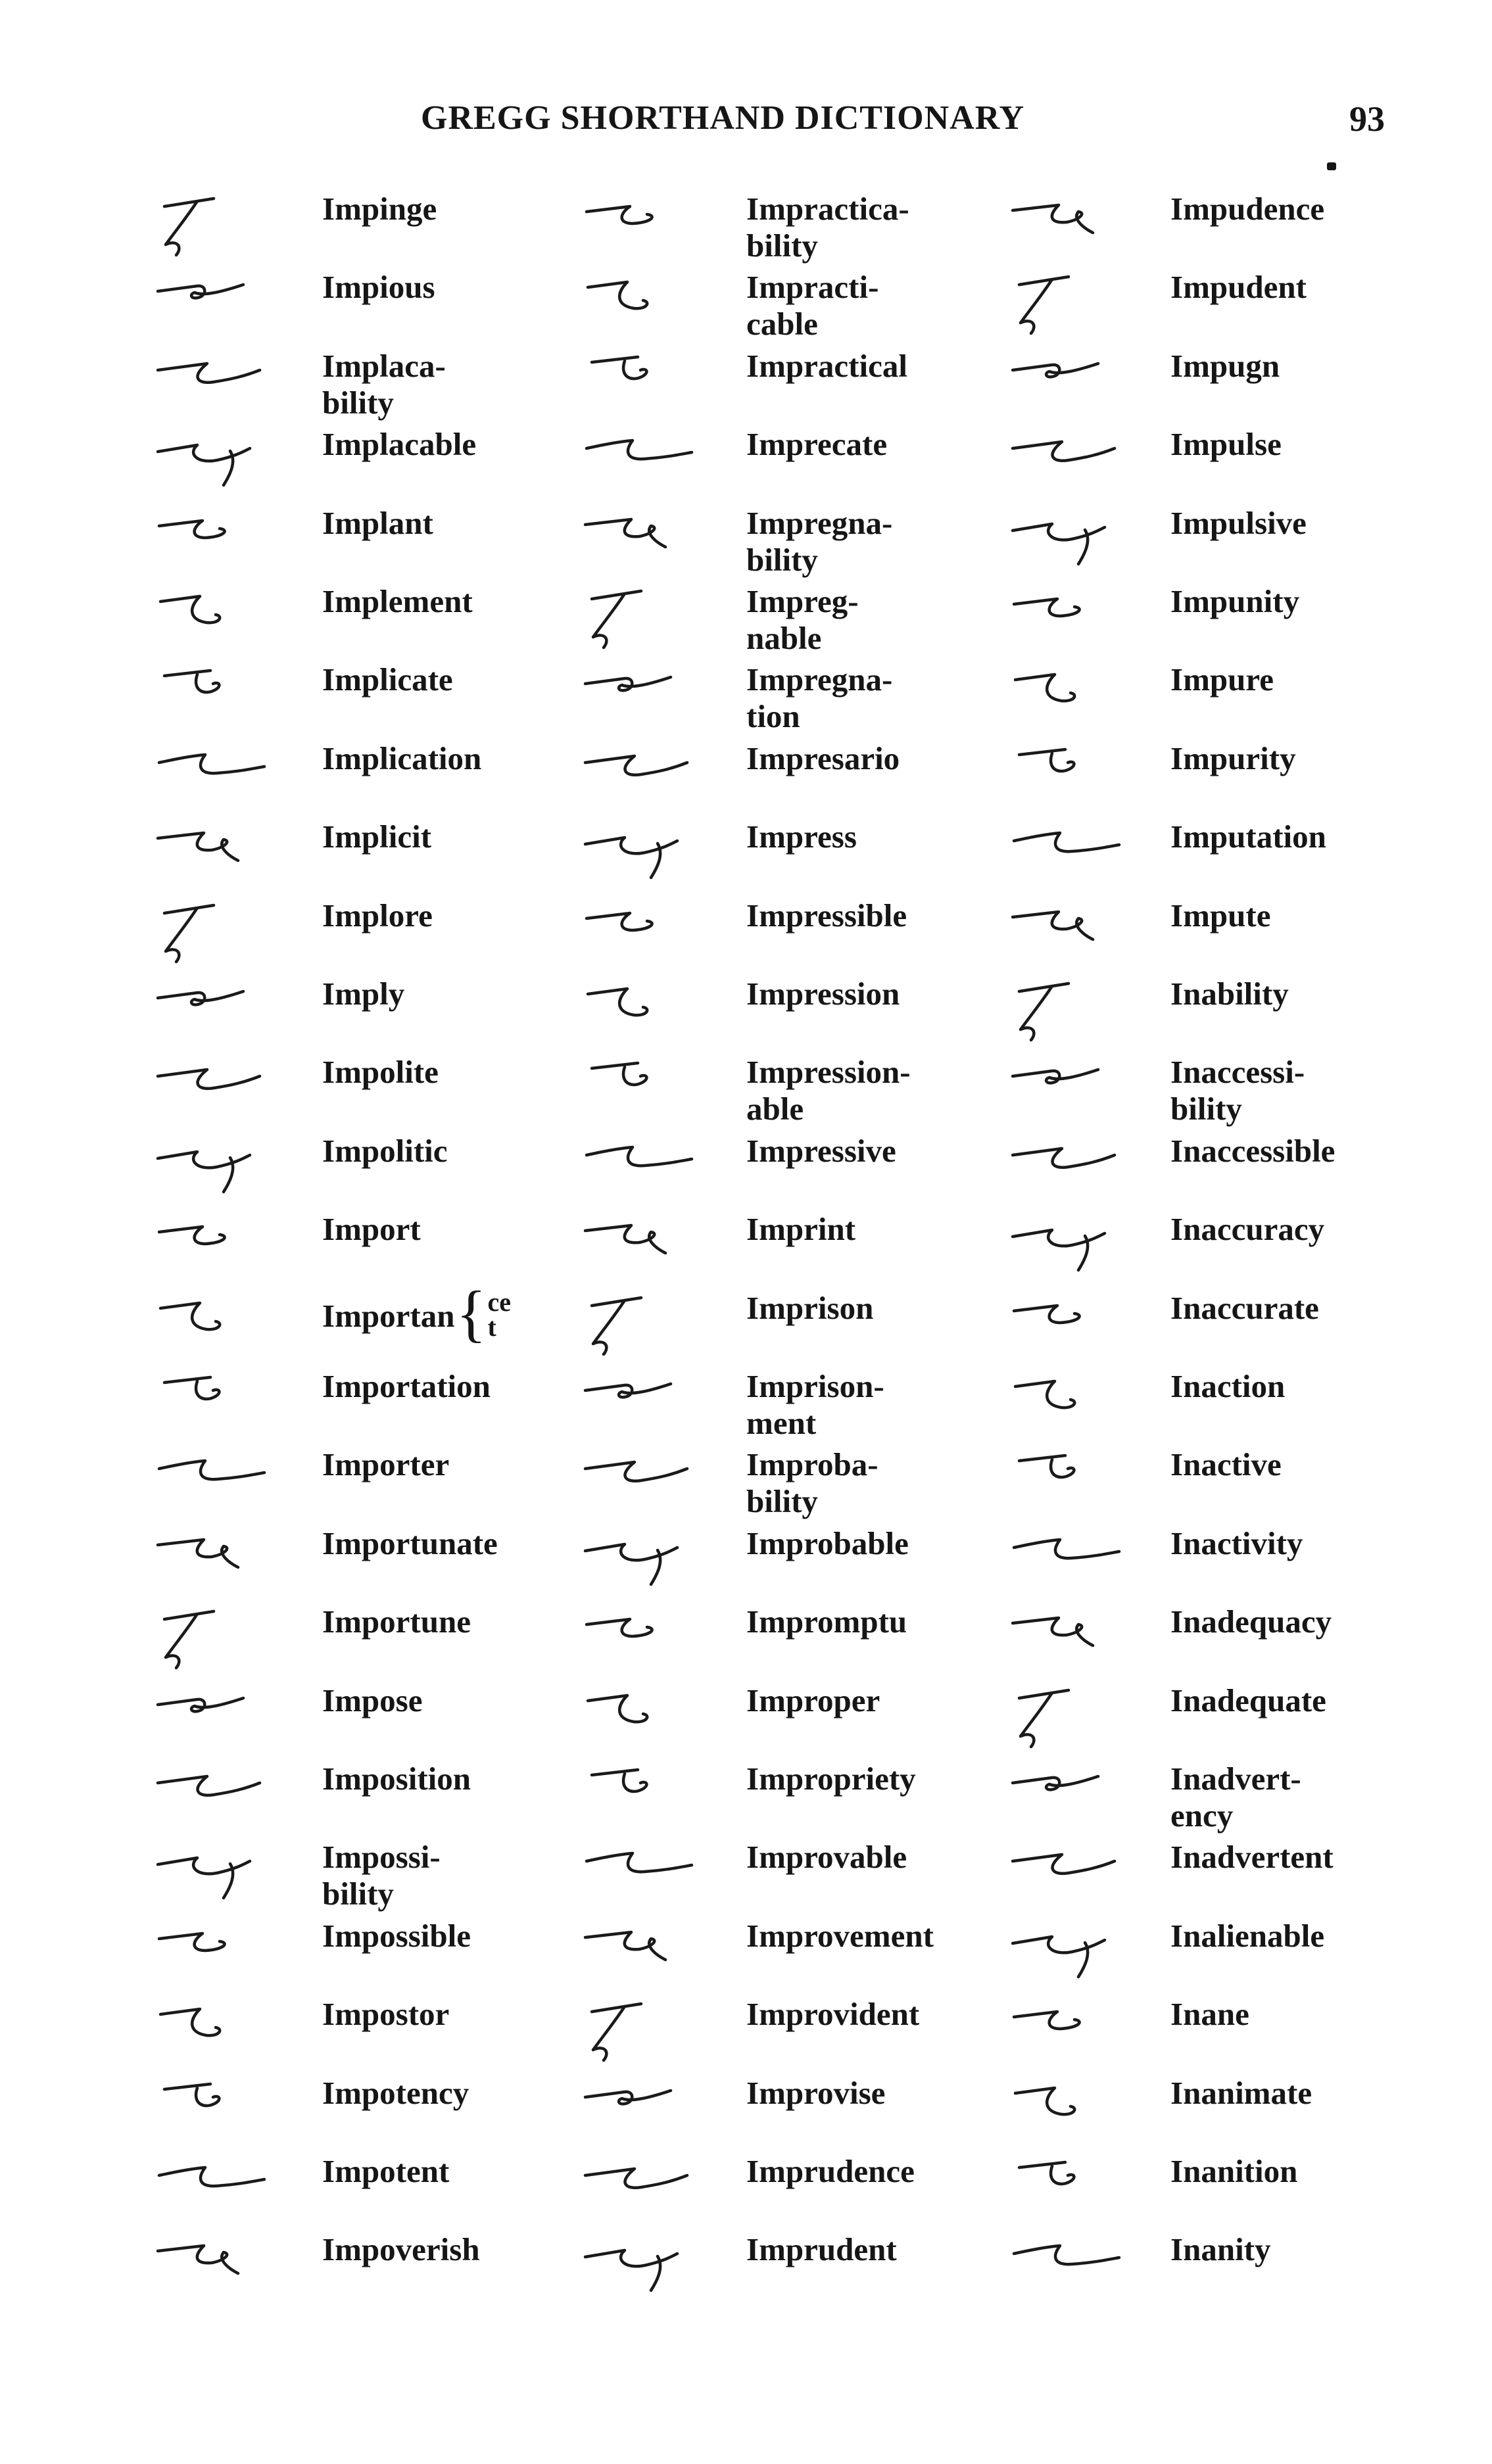 The width and height of the screenshot is (1492, 2464). What do you see at coordinates (822, 2035) in the screenshot?
I see `dictionary-entry: Improvident` at bounding box center [822, 2035].